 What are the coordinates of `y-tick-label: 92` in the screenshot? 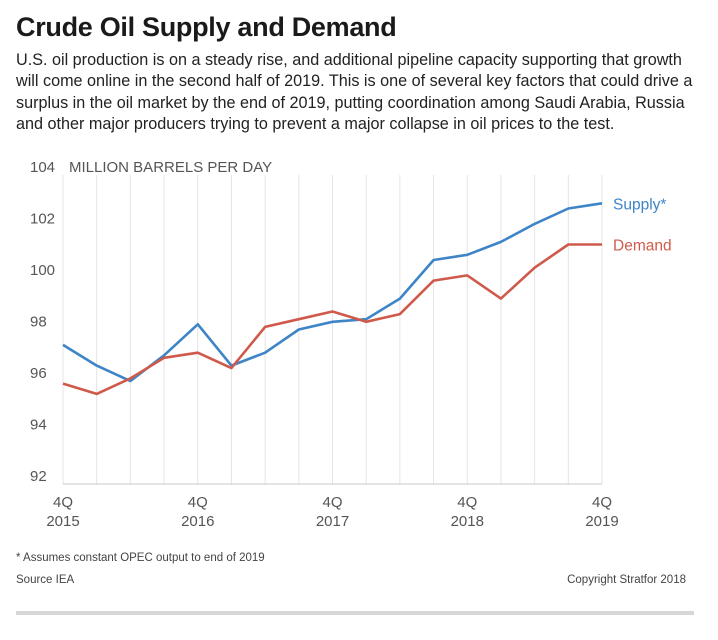 It's located at (38, 476).